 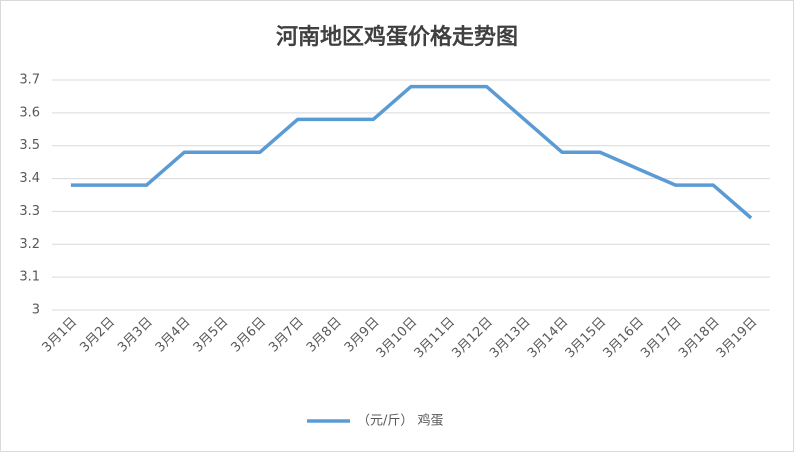 I want to click on y-tick-label: 3, so click(x=36, y=310).